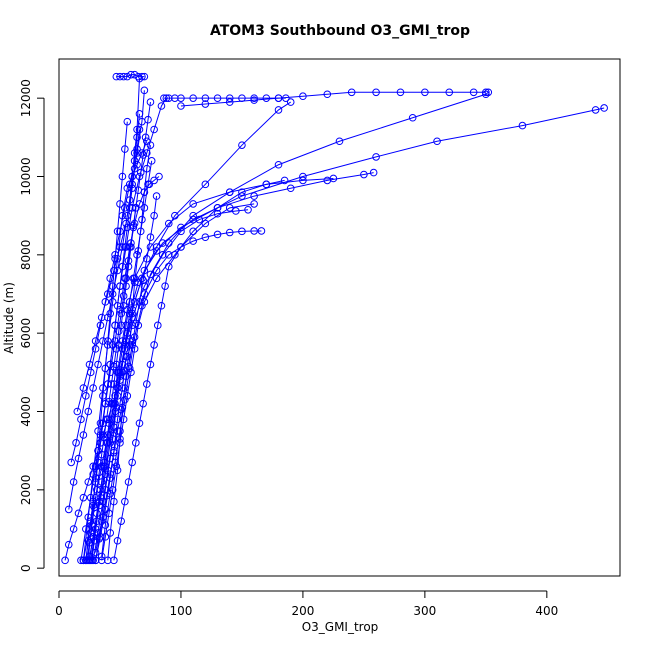 The image size is (650, 650). What do you see at coordinates (9, 318) in the screenshot?
I see `y-axis-label: Altitude (m)` at bounding box center [9, 318].